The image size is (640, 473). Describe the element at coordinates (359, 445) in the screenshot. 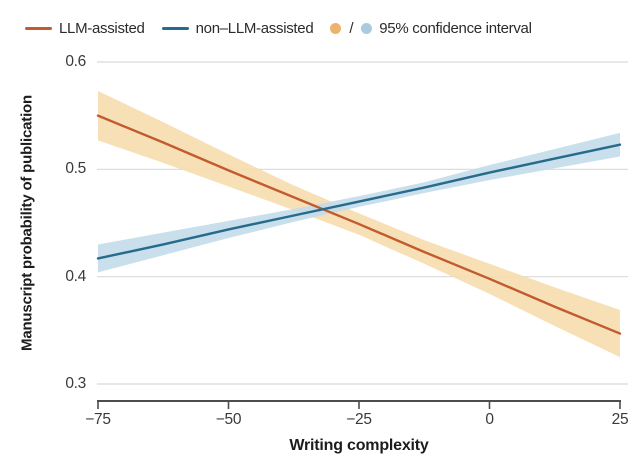

I see `x-axis-title: Writing complexity` at that location.